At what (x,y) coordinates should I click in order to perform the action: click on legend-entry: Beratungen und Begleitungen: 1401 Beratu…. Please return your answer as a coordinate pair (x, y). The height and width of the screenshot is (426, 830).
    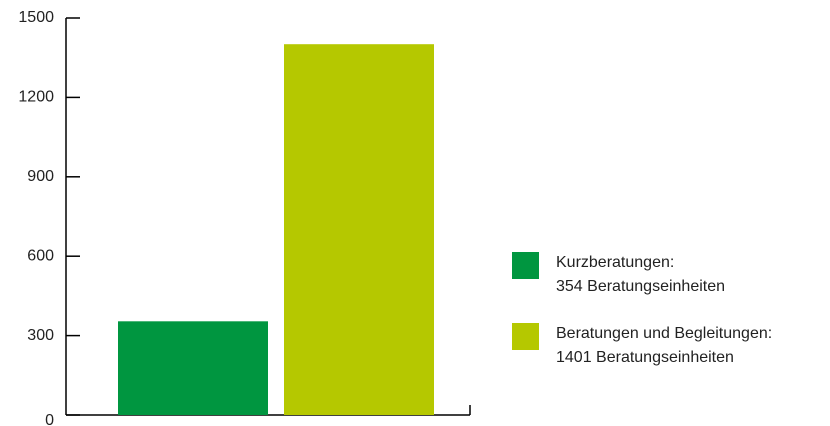
    Looking at the image, I should click on (642, 346).